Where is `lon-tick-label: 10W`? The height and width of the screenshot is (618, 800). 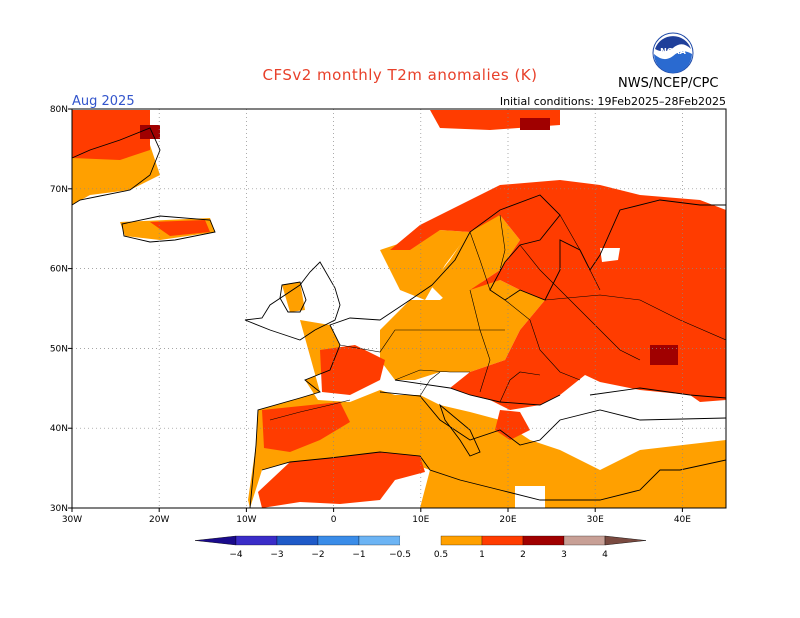 lon-tick-label: 10W is located at coordinates (246, 520).